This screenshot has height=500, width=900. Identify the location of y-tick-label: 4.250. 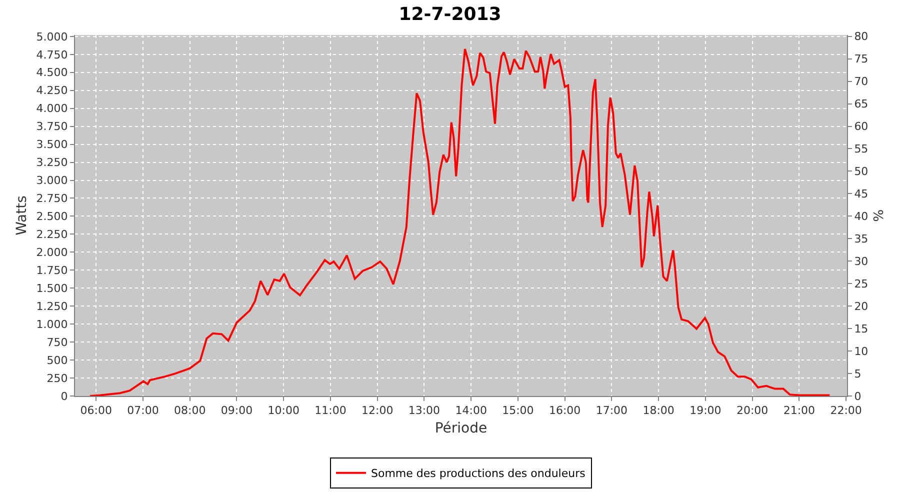
(52, 91).